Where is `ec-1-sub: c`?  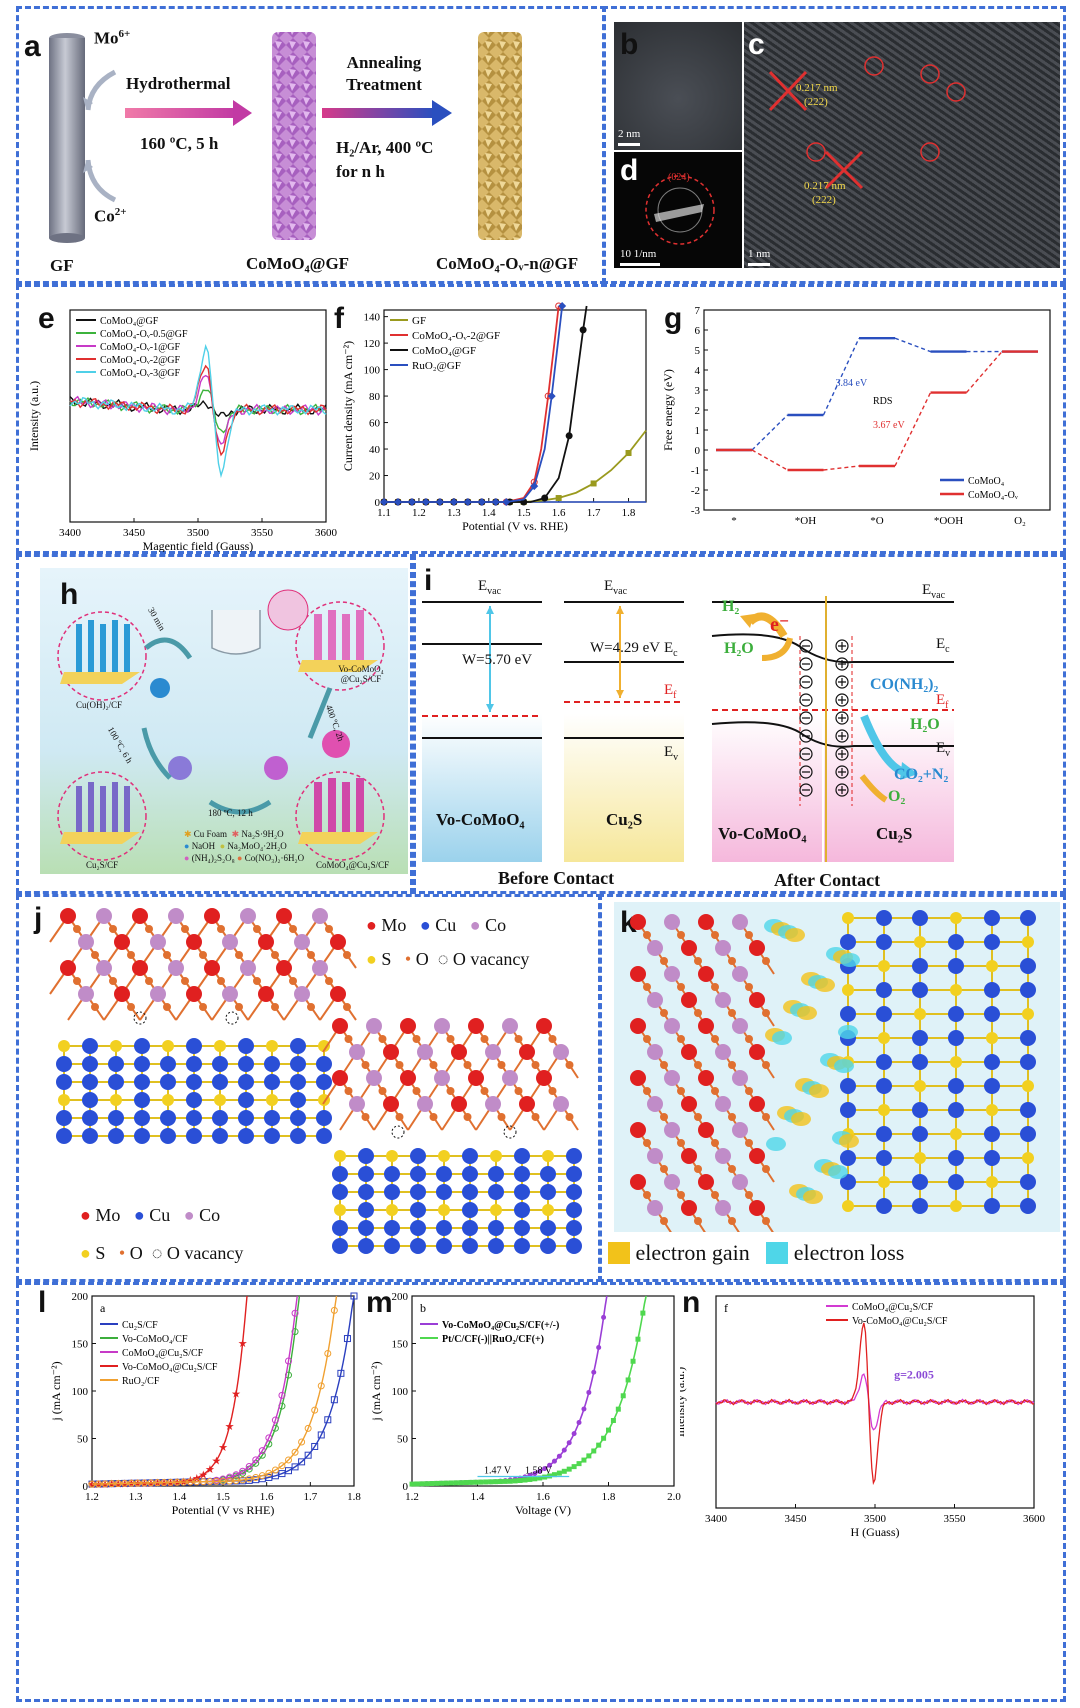 ec-1-sub: c is located at coordinates (675, 653).